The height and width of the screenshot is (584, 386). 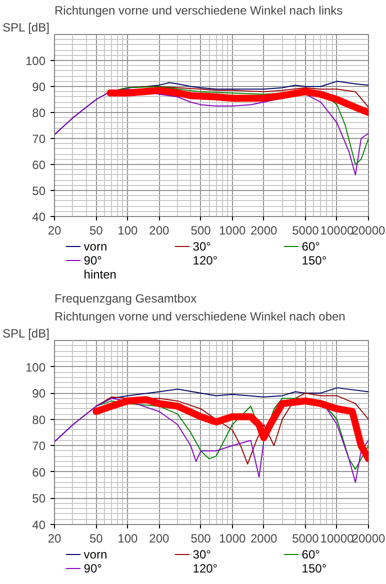 What do you see at coordinates (200, 317) in the screenshot?
I see `chart-subtitle: Richtungen vorne und verschiedene Winkel nach oben` at bounding box center [200, 317].